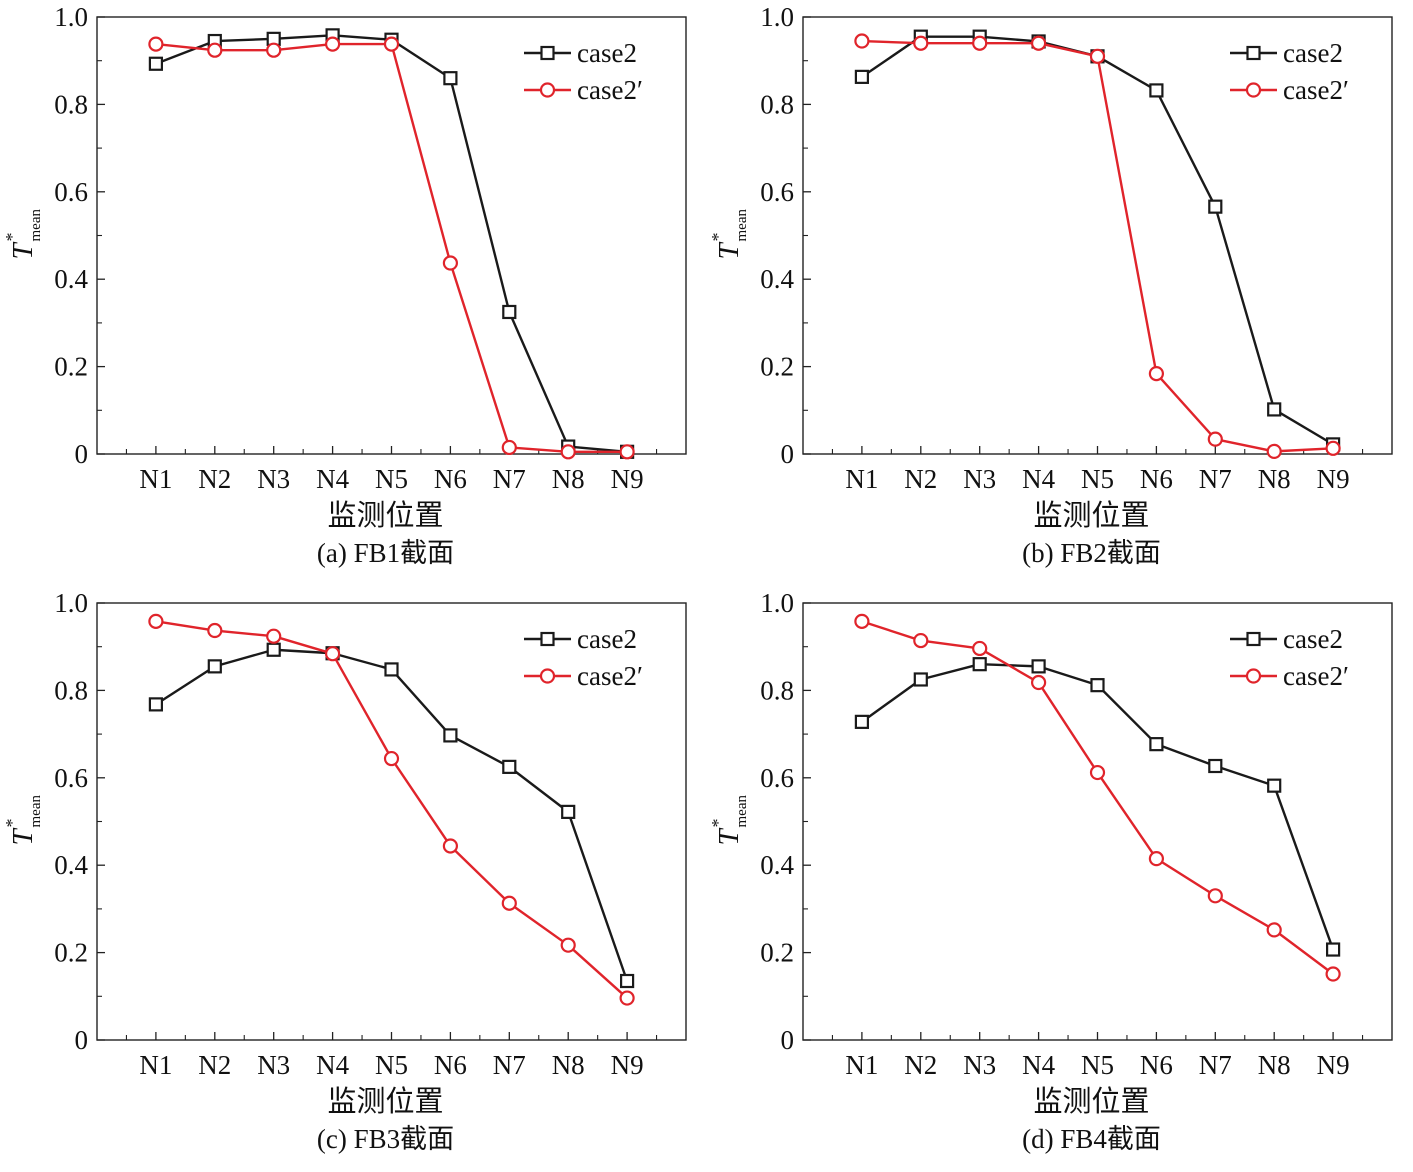  Describe the element at coordinates (777, 690) in the screenshot. I see `y-tick-label: 0.8` at that location.